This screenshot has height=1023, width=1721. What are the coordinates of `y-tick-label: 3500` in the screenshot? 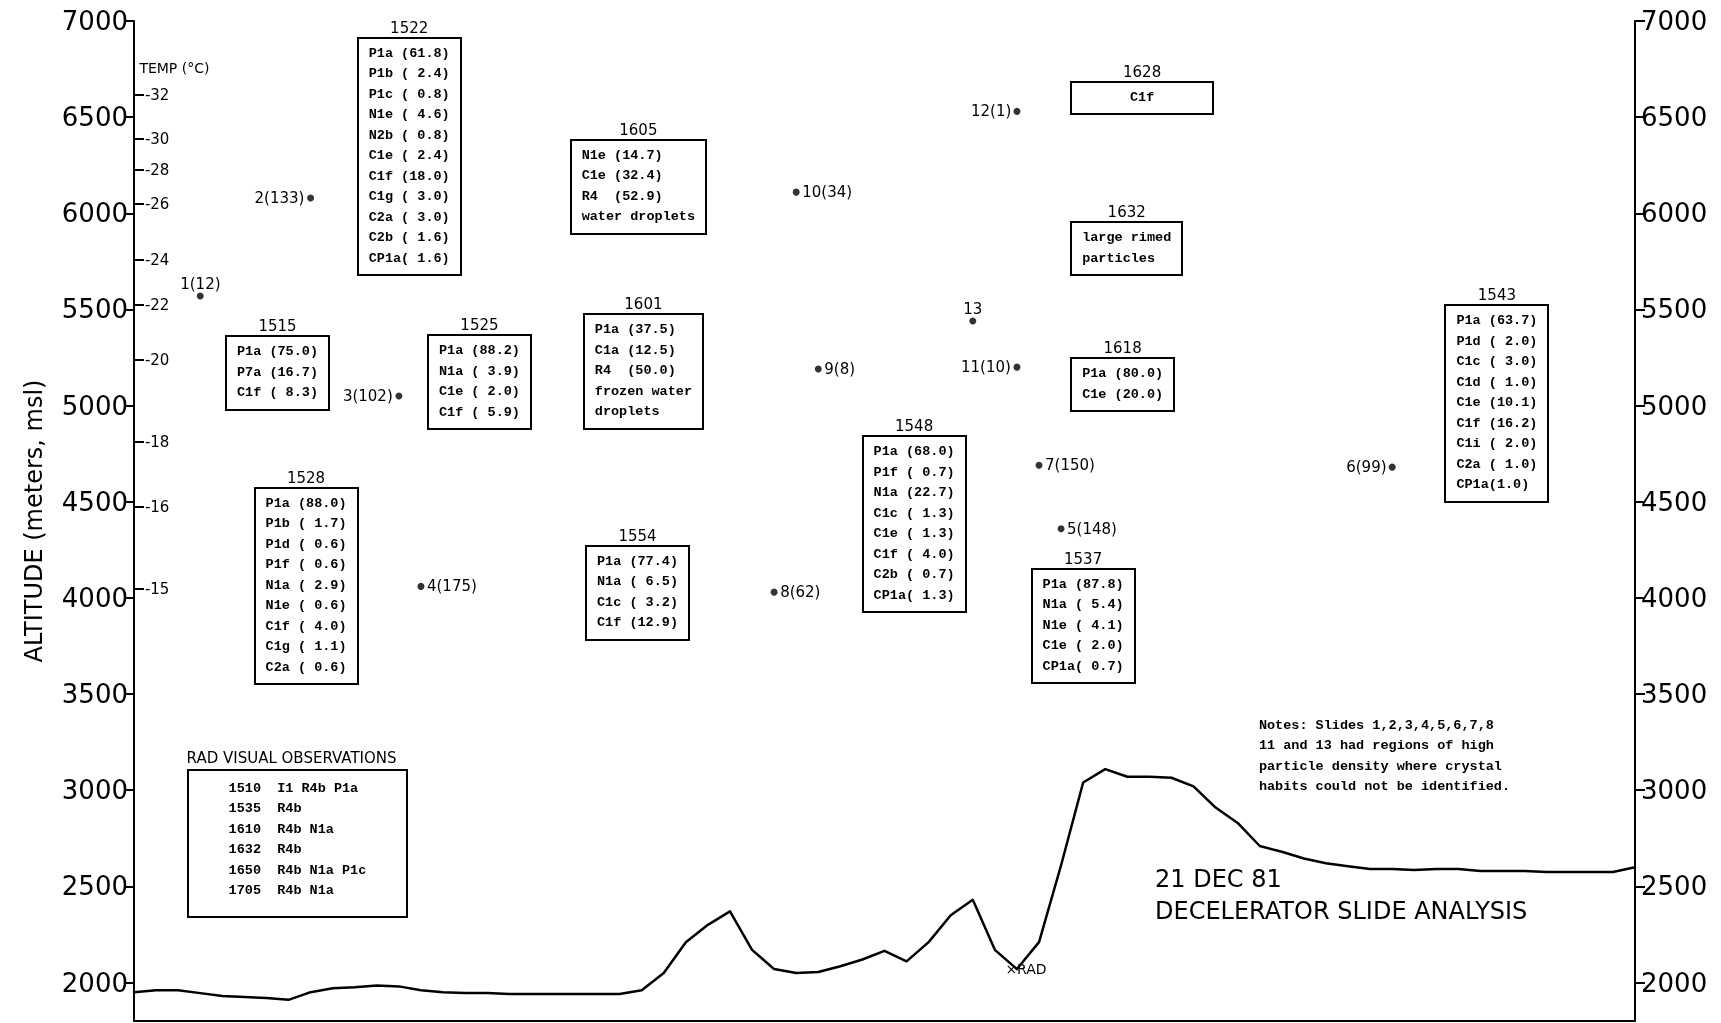 It's located at (94, 694).